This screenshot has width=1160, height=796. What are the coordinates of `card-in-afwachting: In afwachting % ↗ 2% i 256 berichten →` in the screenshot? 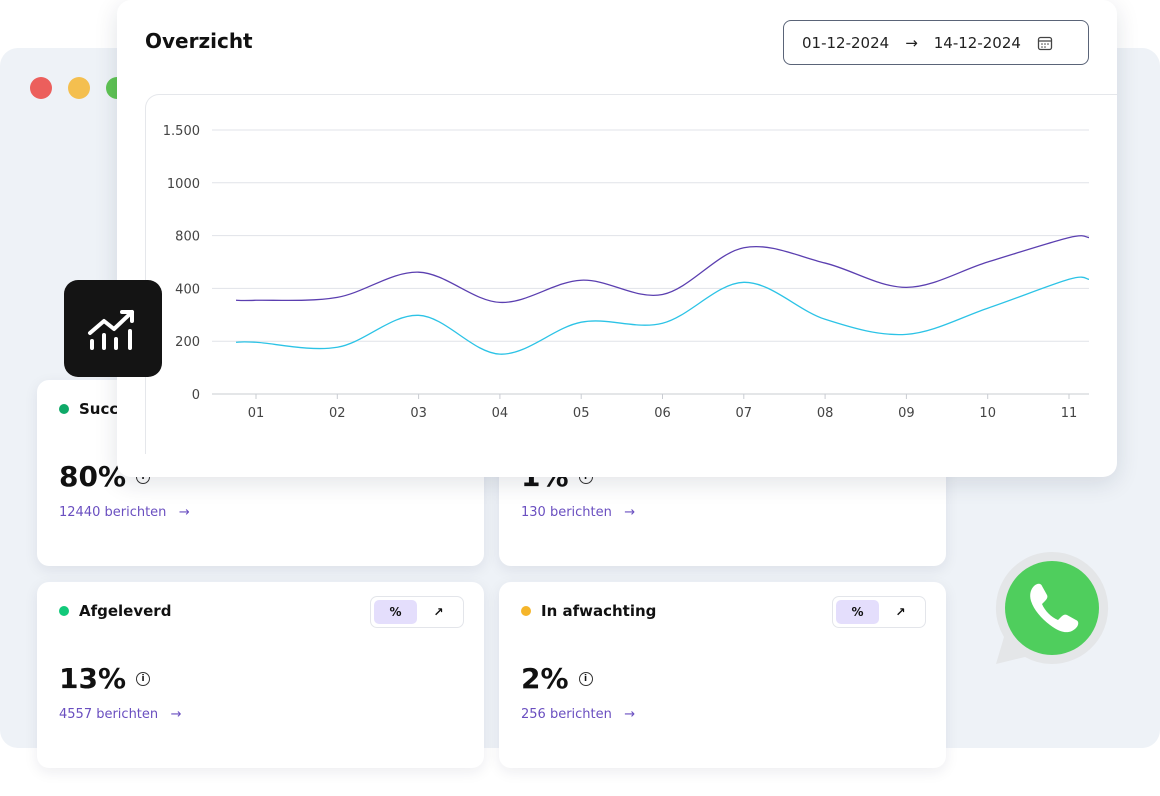 It's located at (722, 675).